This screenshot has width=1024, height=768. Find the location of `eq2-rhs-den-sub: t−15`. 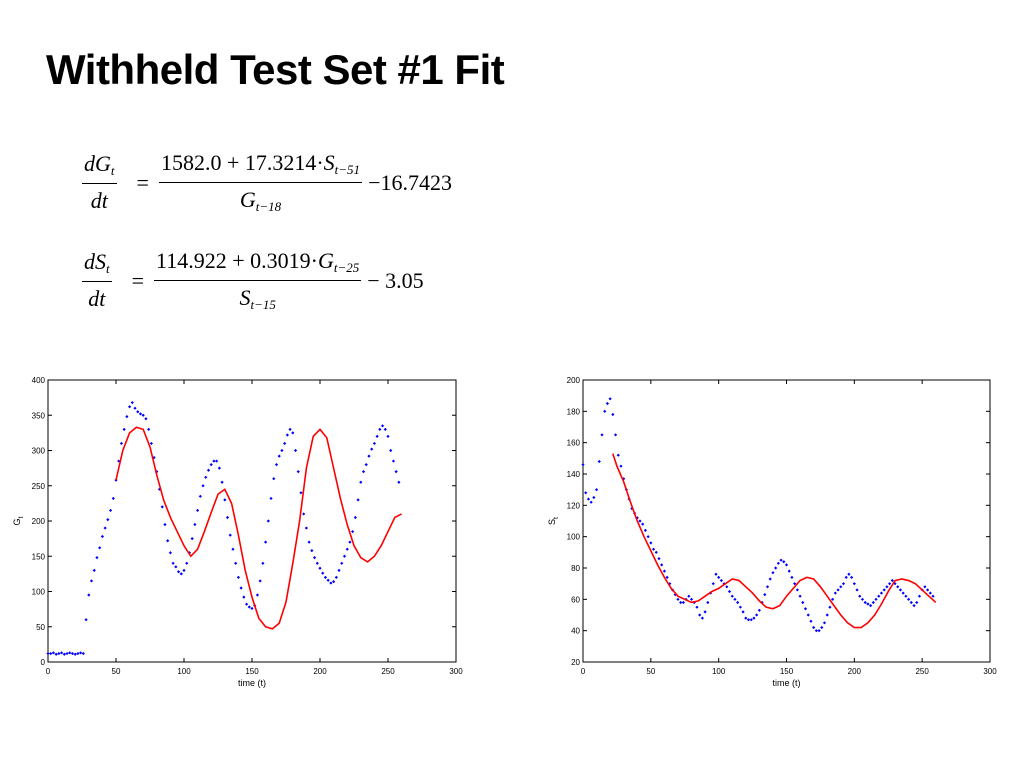

eq2-rhs-den-sub: t−15 is located at coordinates (263, 304).